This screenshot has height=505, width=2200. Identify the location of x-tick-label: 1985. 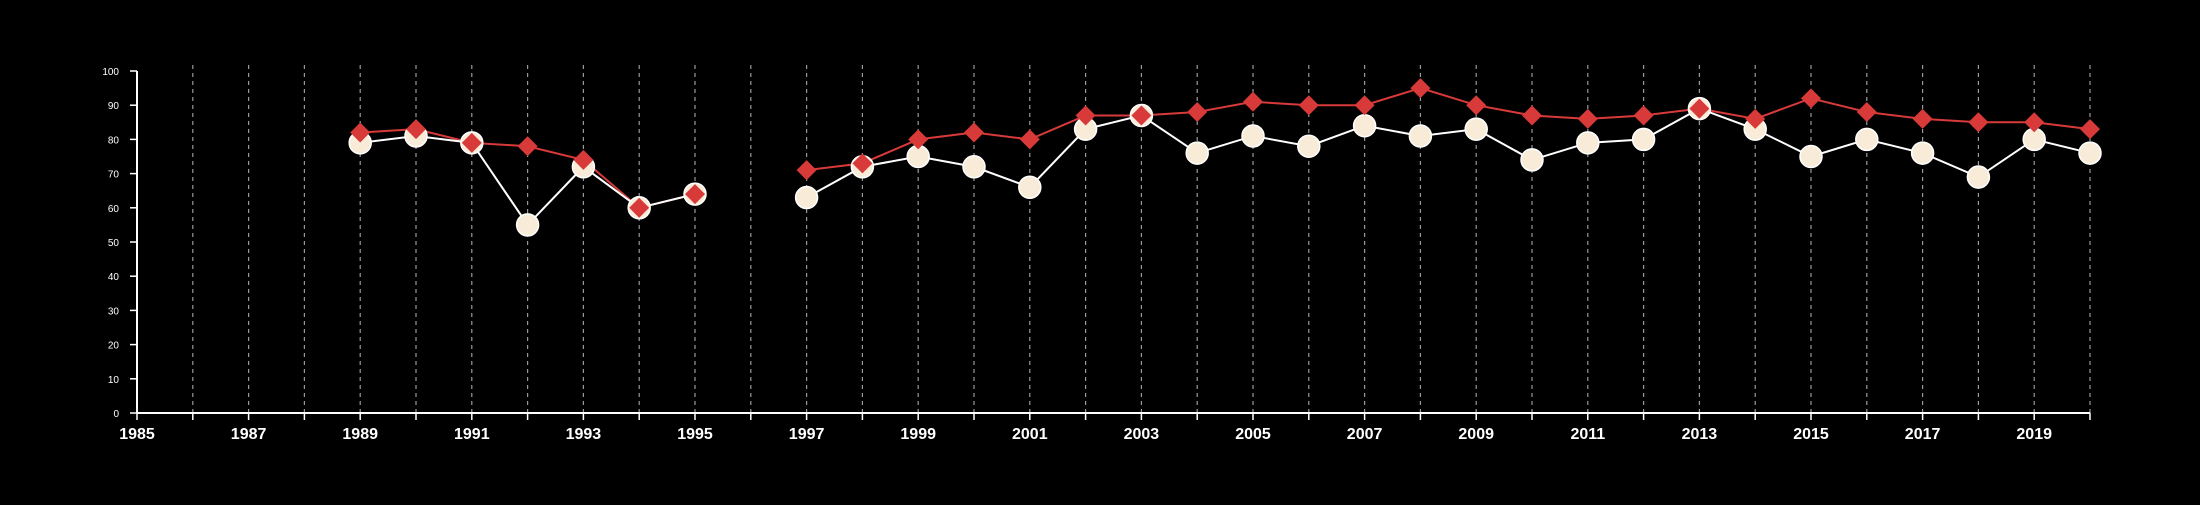
(137, 434).